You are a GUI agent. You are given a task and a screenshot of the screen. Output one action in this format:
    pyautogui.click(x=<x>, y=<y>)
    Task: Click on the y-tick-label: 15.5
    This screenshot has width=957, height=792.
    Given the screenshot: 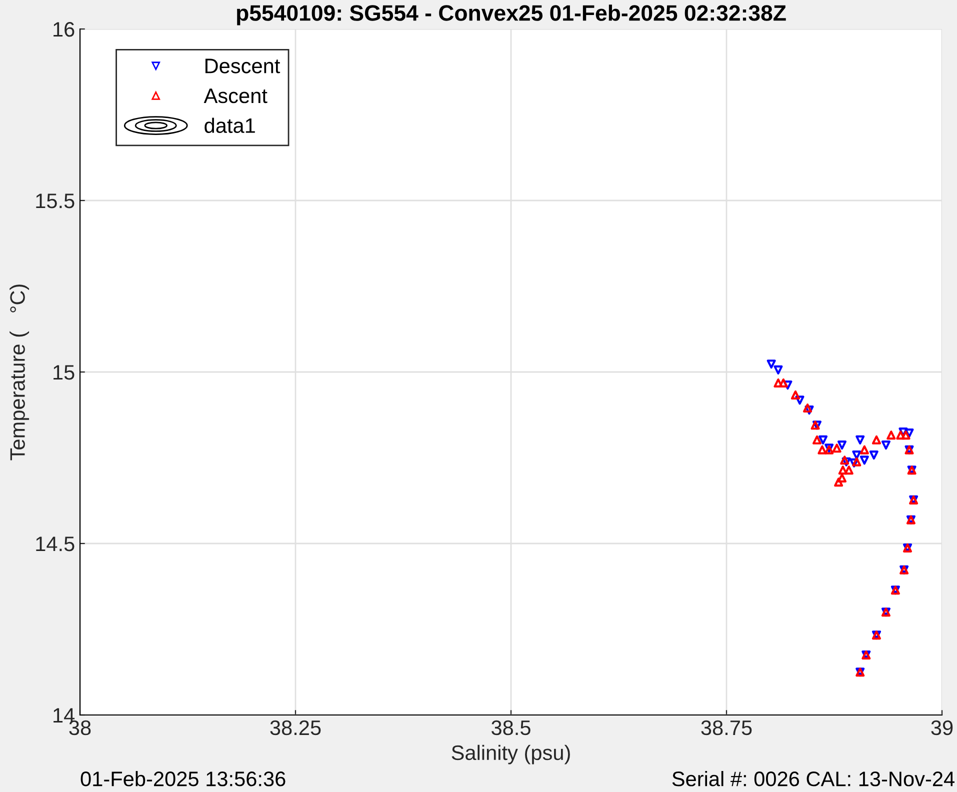 What is the action you would take?
    pyautogui.click(x=55, y=201)
    